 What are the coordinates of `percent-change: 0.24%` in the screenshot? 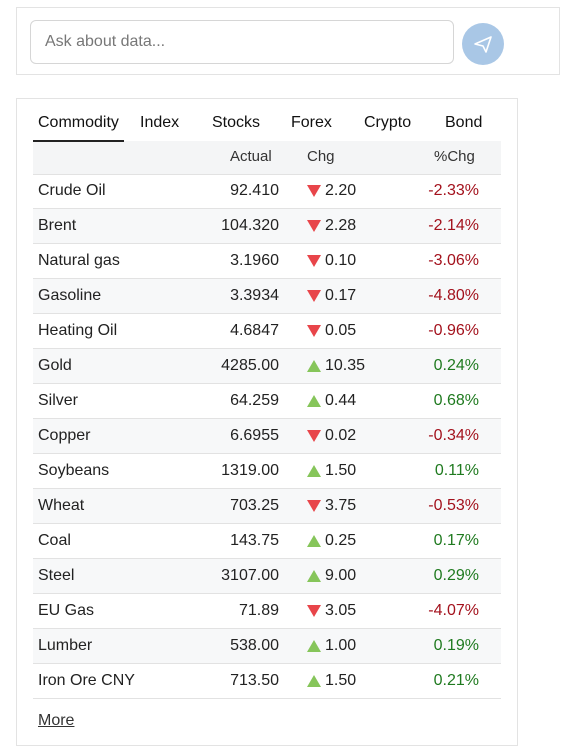 It's located at (456, 365).